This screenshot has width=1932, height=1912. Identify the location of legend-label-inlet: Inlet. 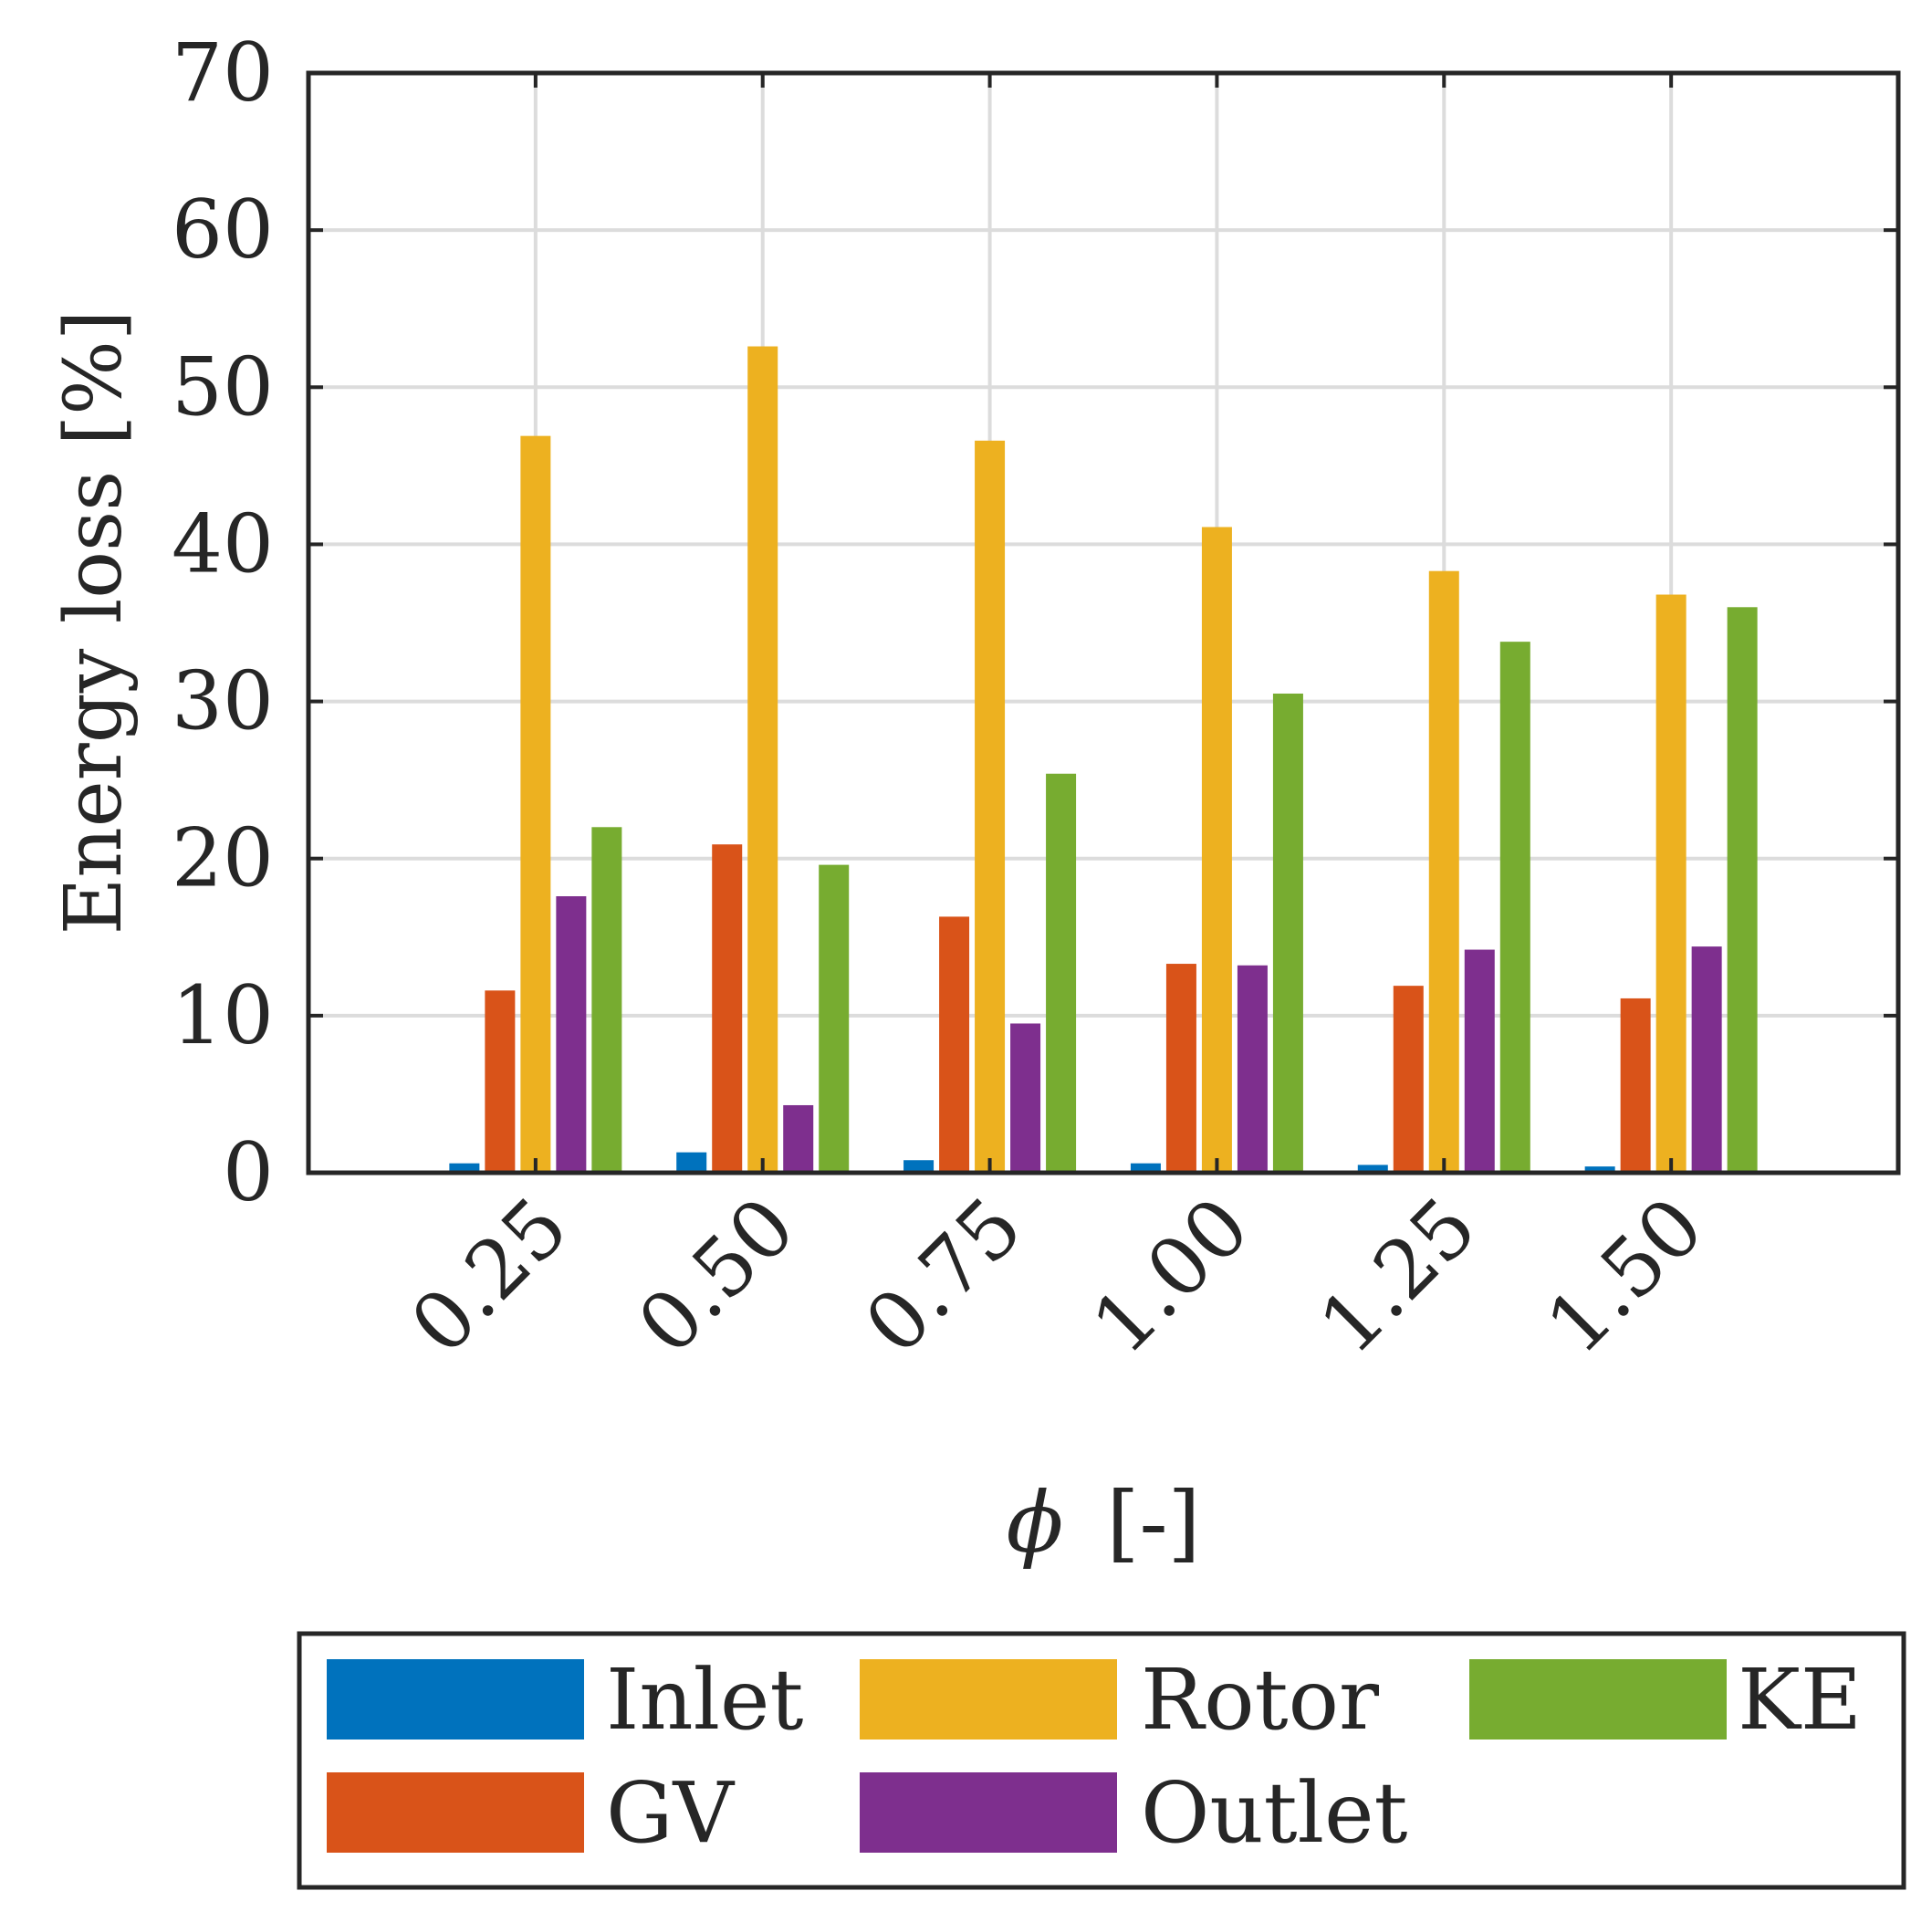
(704, 1700).